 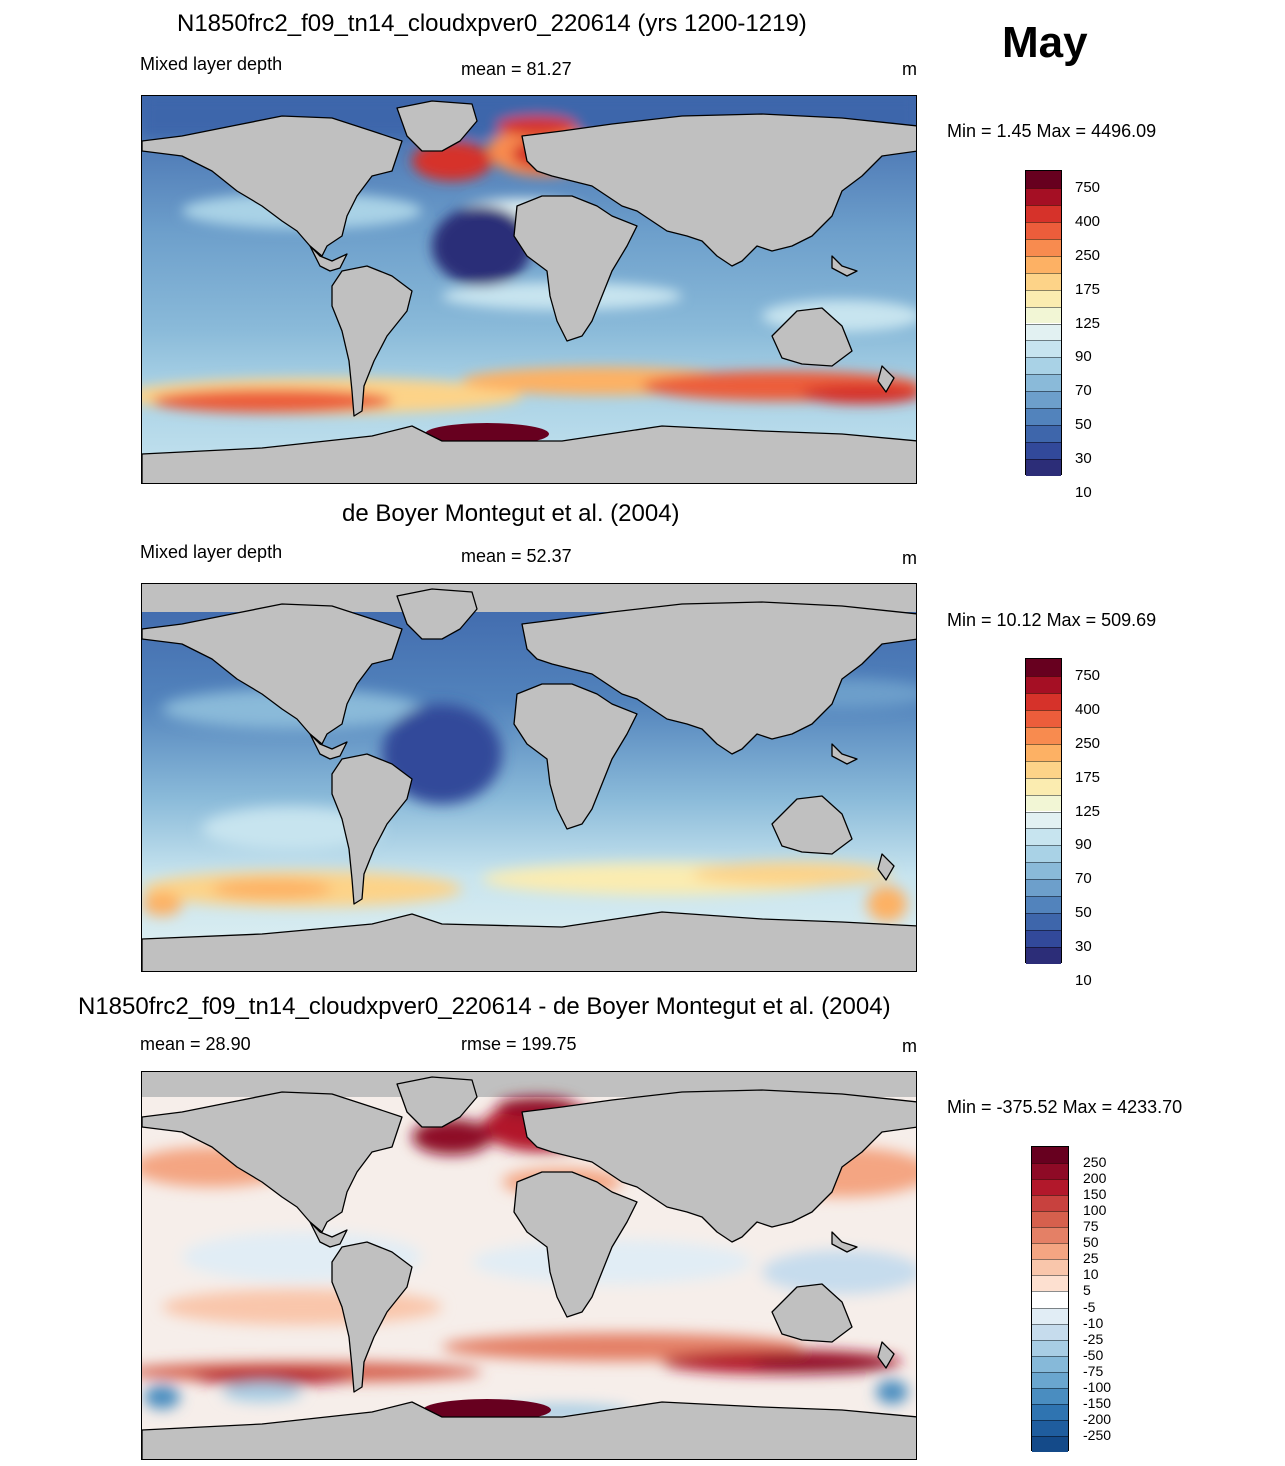 I want to click on panel2-colorbar-box, so click(x=1043, y=811).